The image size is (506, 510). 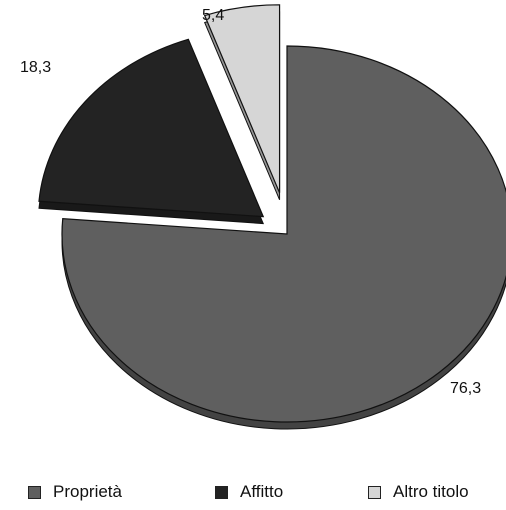 I want to click on legend-swatch-altro-titolo, so click(x=374, y=492).